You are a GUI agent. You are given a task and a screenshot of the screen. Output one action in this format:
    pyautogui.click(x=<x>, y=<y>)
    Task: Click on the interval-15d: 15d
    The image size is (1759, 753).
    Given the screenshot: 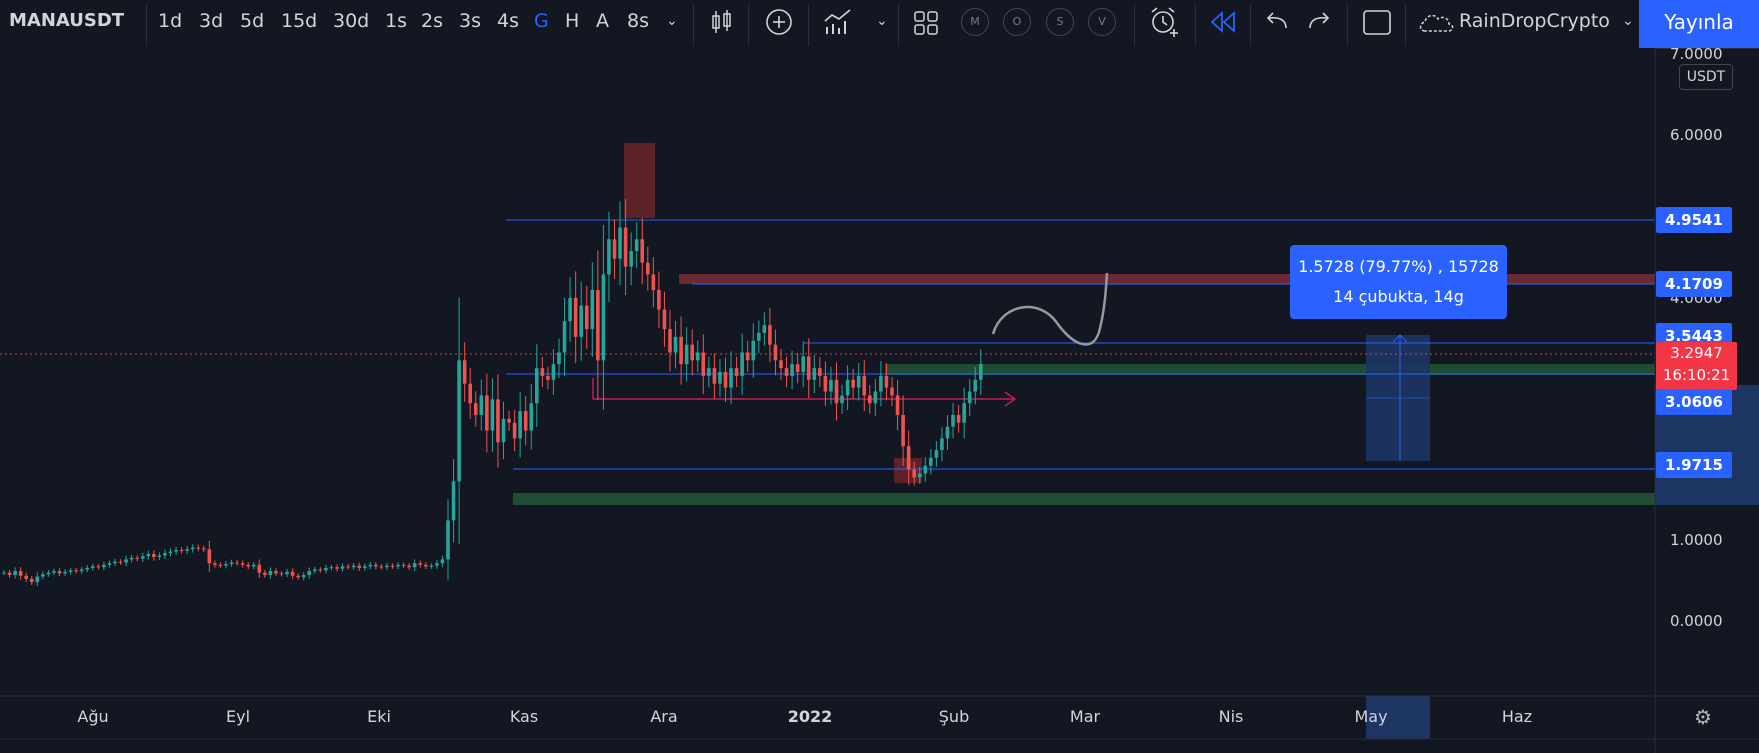 What is the action you would take?
    pyautogui.click(x=299, y=21)
    